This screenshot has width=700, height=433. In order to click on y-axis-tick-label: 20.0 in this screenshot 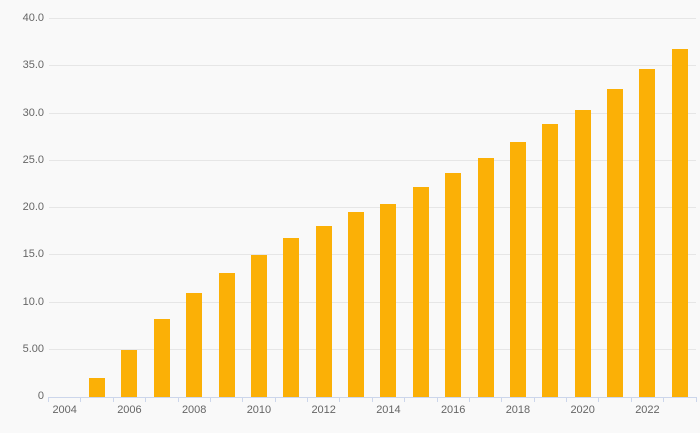, I will do `click(33, 207)`.